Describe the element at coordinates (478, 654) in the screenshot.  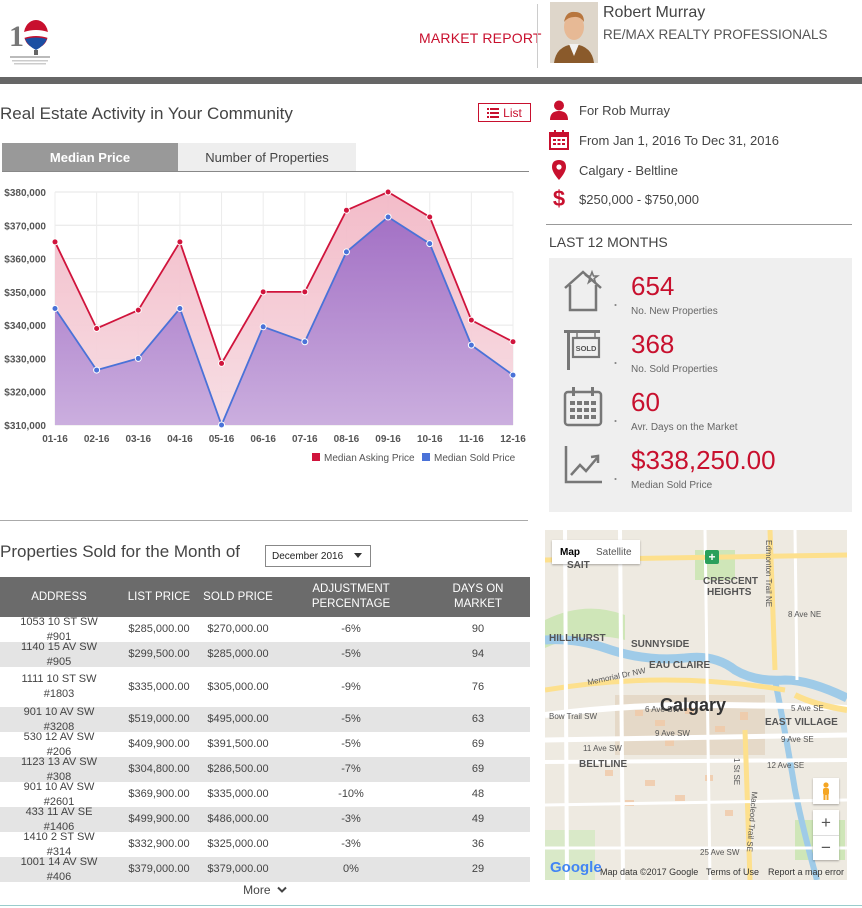
I see `cell-days-on-market: 94` at that location.